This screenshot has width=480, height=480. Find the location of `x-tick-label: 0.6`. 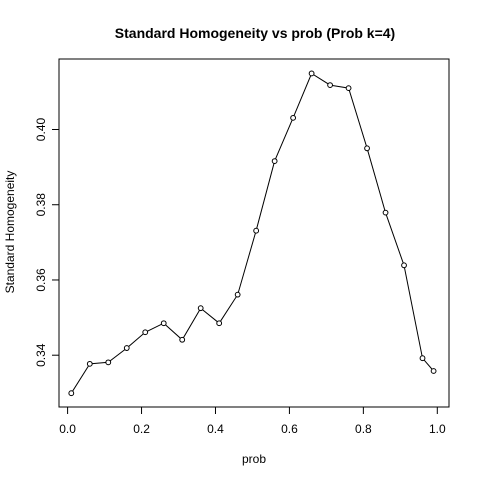

x-tick-label: 0.6 is located at coordinates (289, 429).